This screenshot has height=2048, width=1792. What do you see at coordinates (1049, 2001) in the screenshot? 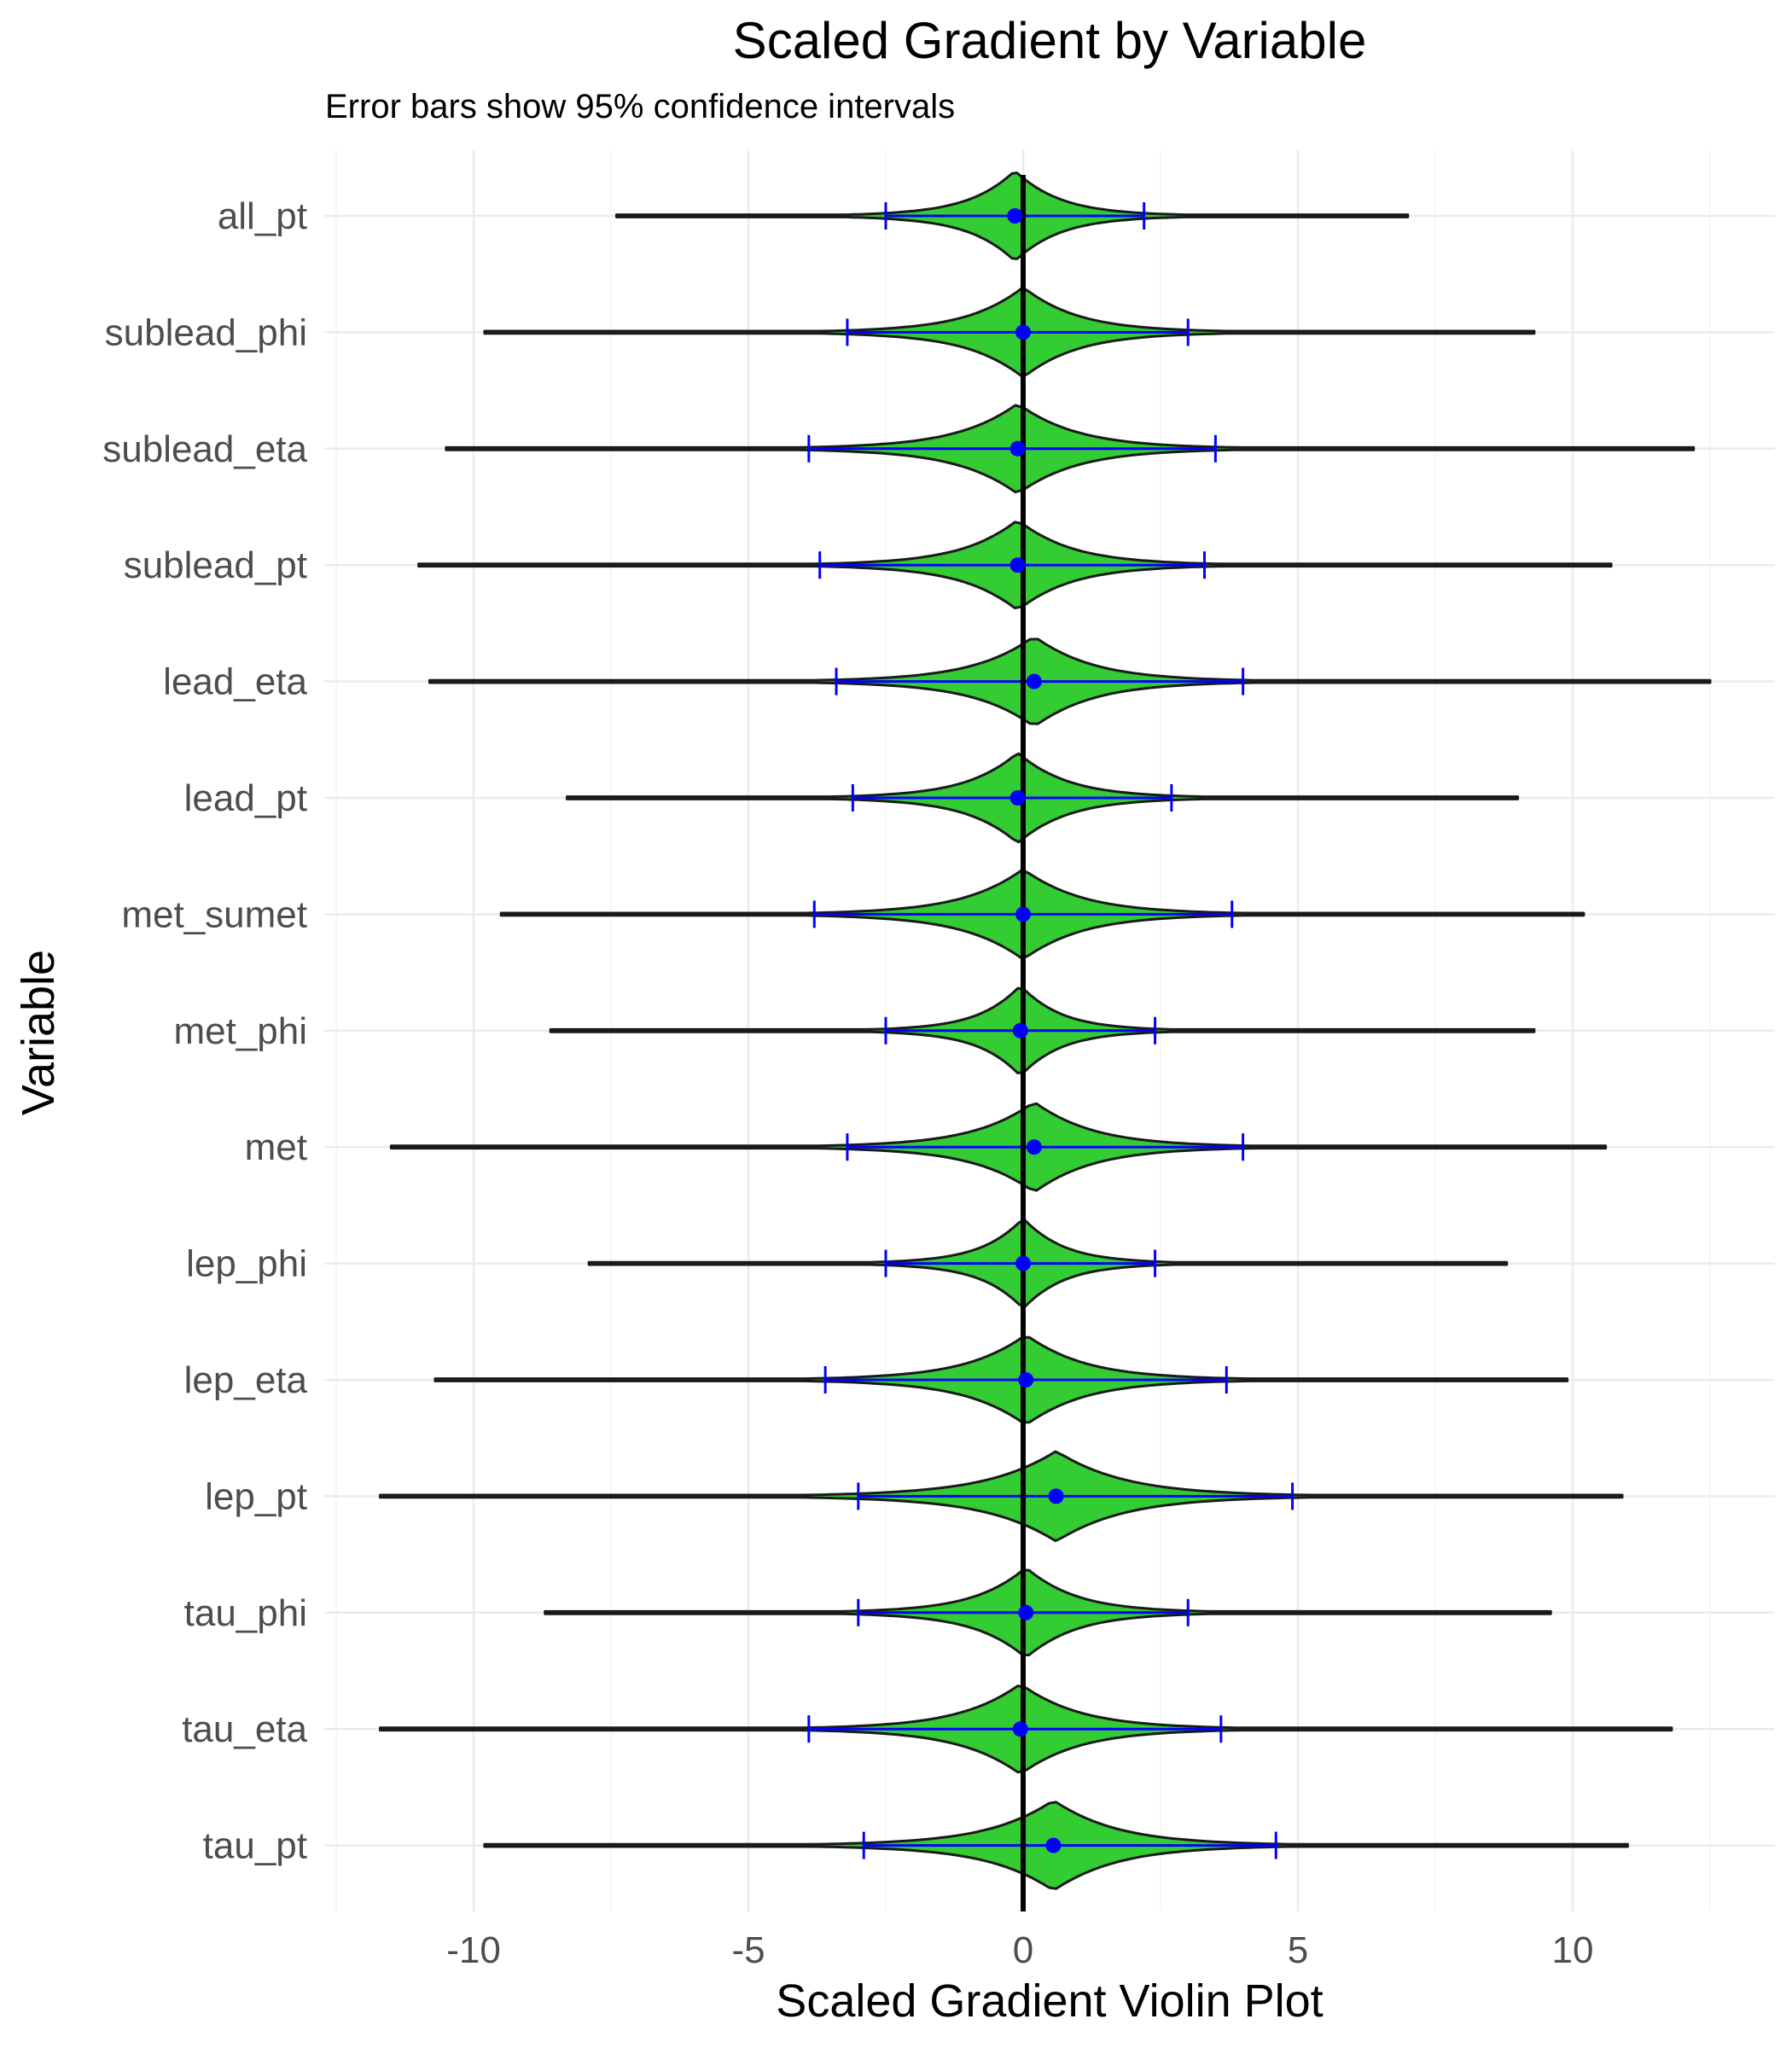
I see `x-axis-title: Scaled Gradient Violin Plot` at bounding box center [1049, 2001].